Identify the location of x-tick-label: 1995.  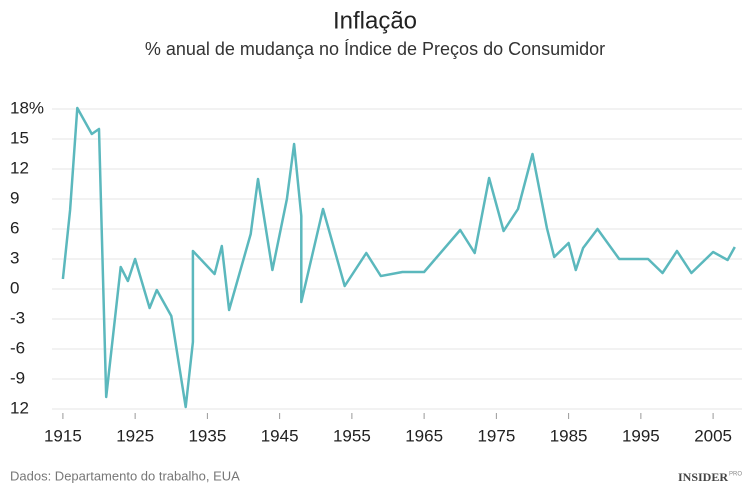
(641, 435).